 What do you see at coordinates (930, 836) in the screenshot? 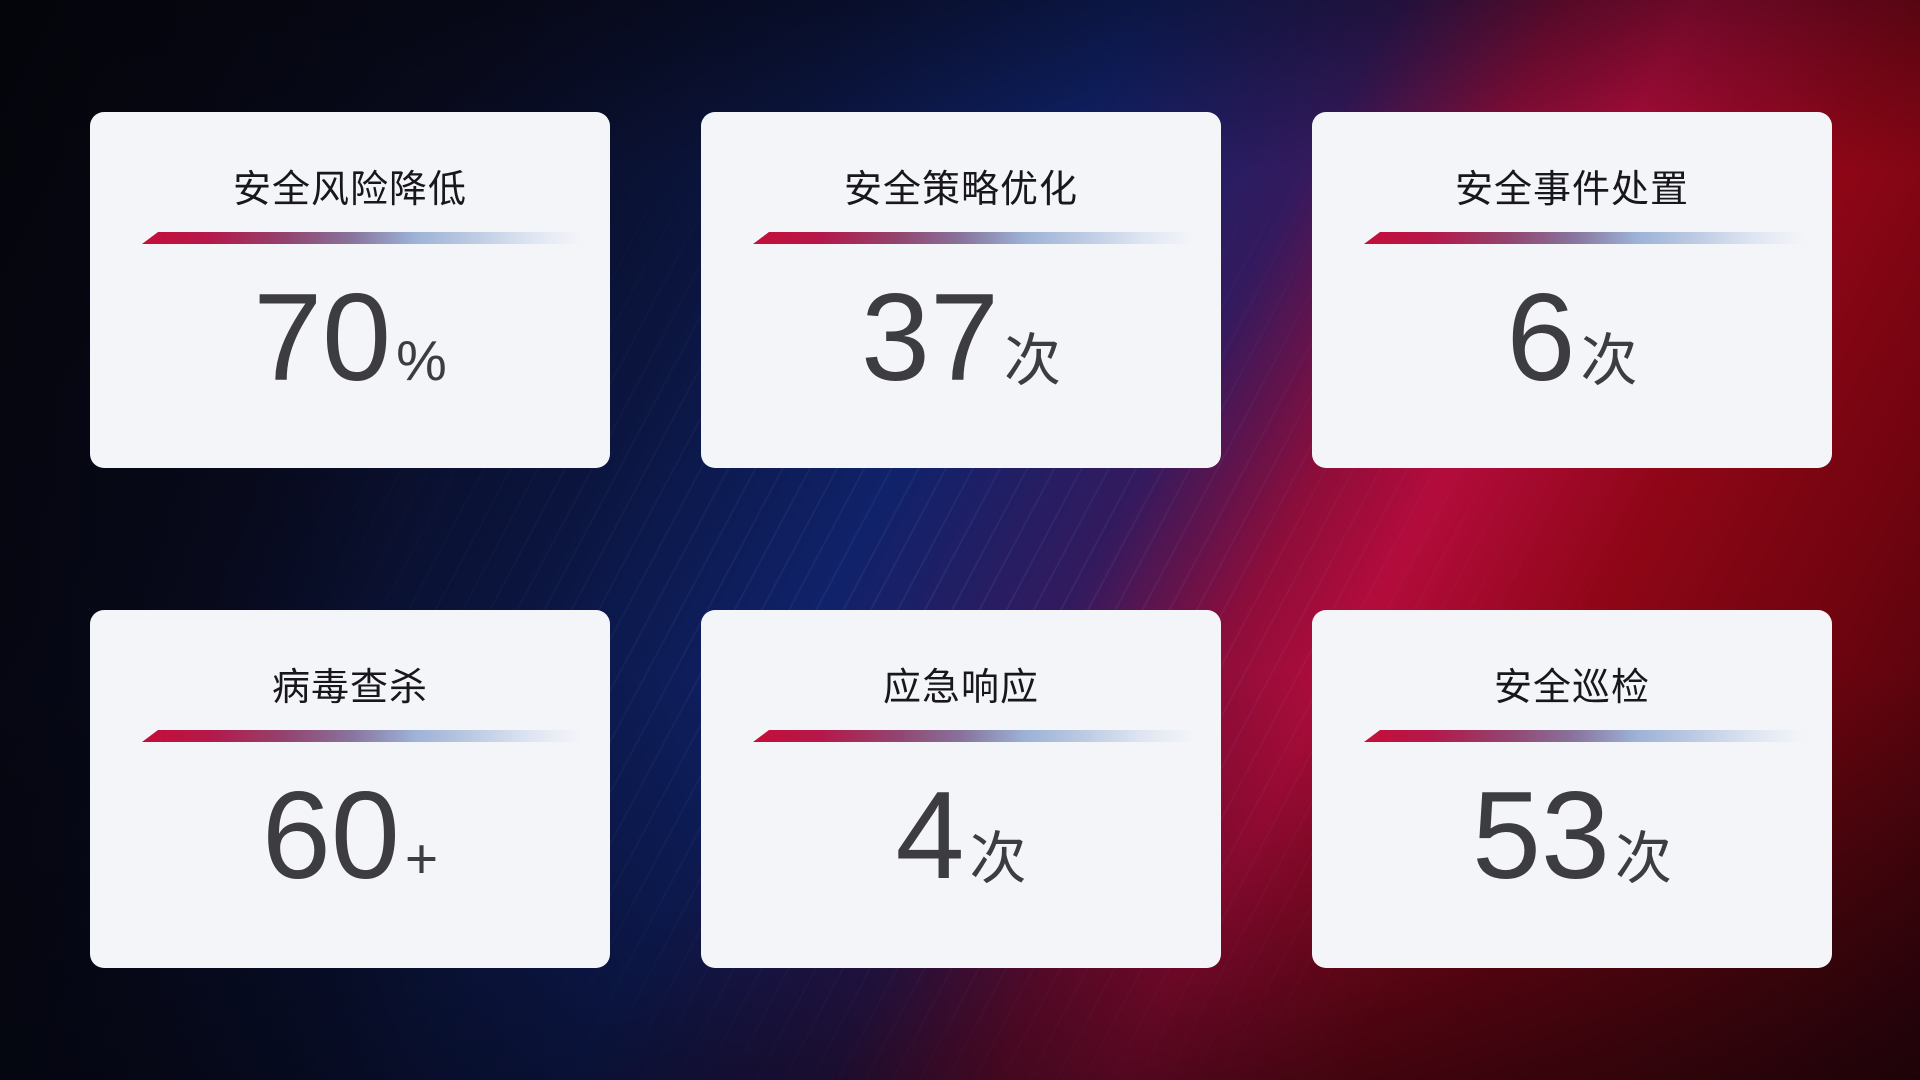
I see `card-value: 4` at bounding box center [930, 836].